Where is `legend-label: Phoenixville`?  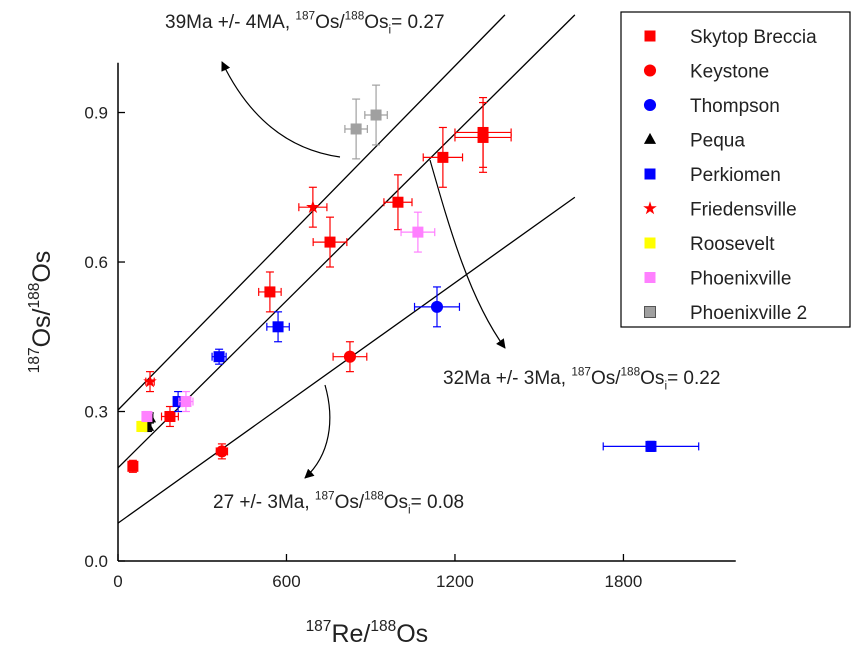
legend-label: Phoenixville is located at coordinates (740, 279).